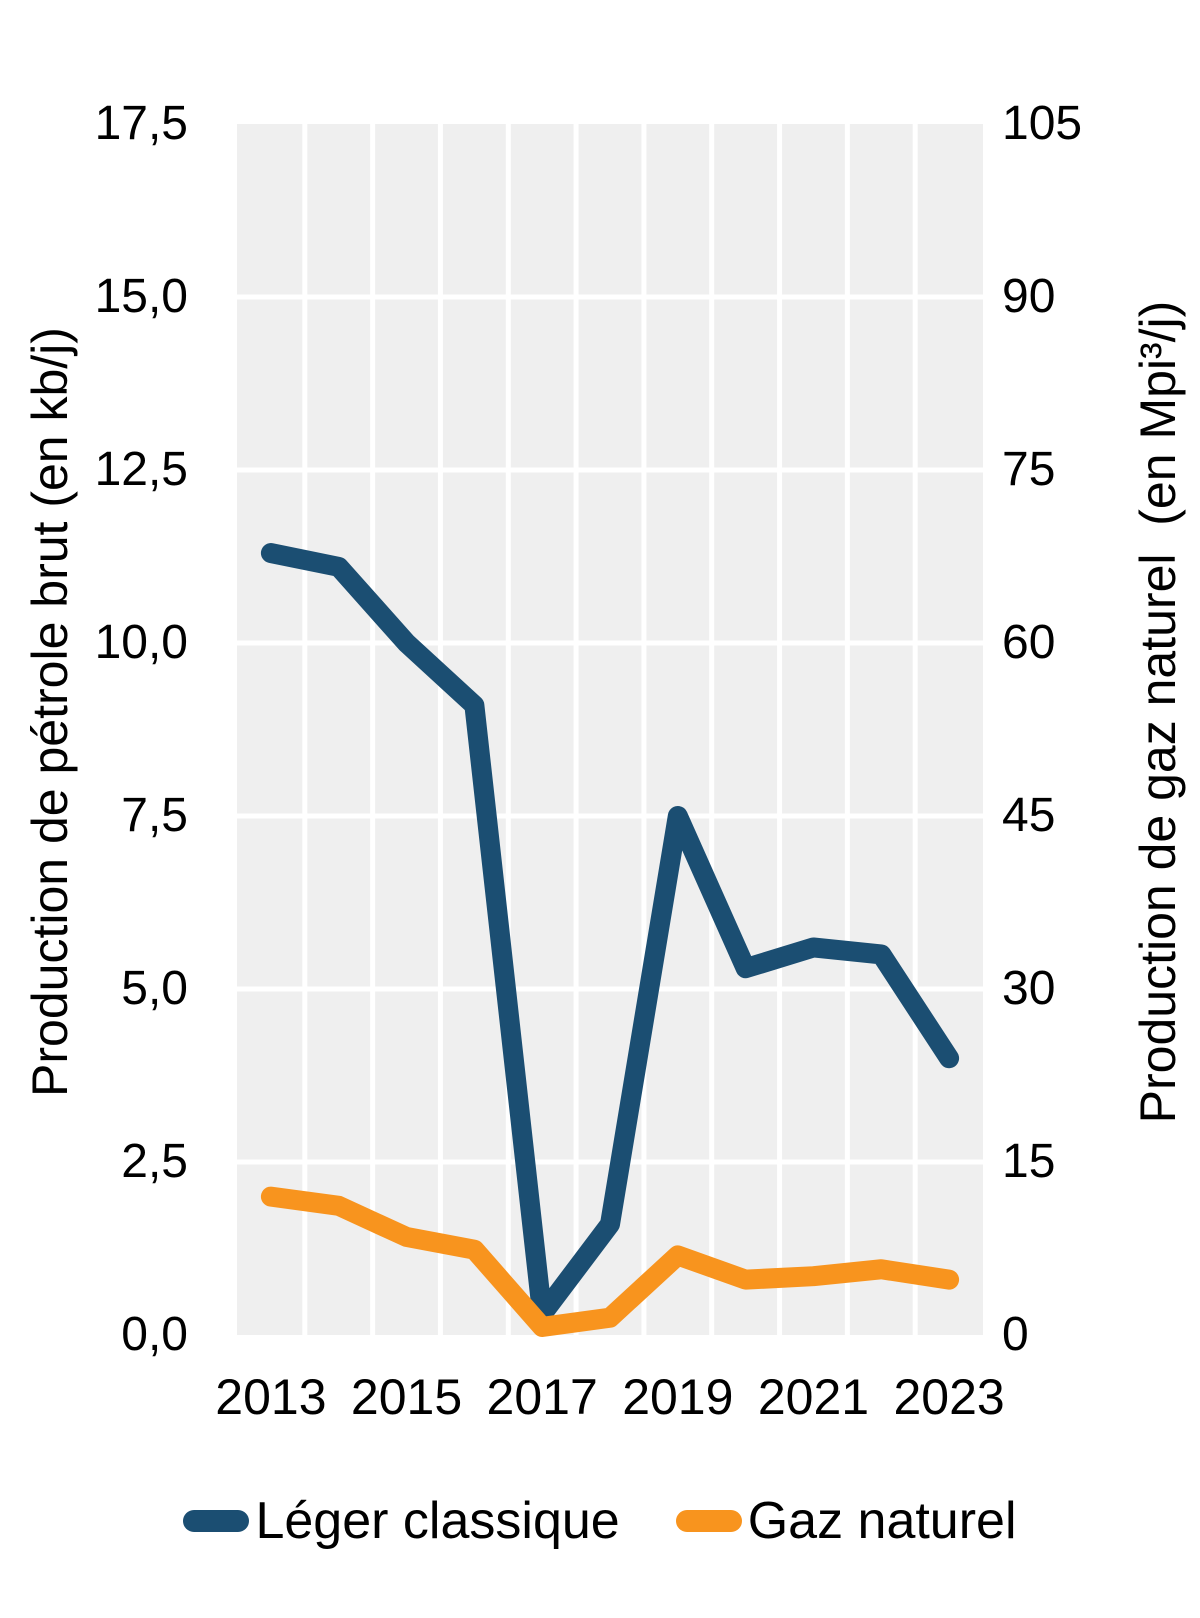  I want to click on right-axis-tick-label: 60, so click(1029, 642).